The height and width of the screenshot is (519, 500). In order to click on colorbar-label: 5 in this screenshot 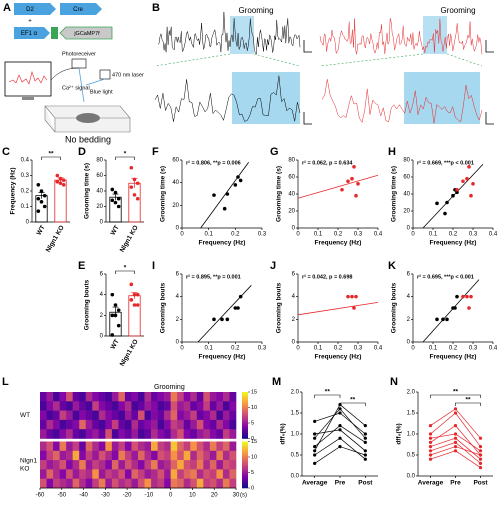, I will do `click(252, 473)`.